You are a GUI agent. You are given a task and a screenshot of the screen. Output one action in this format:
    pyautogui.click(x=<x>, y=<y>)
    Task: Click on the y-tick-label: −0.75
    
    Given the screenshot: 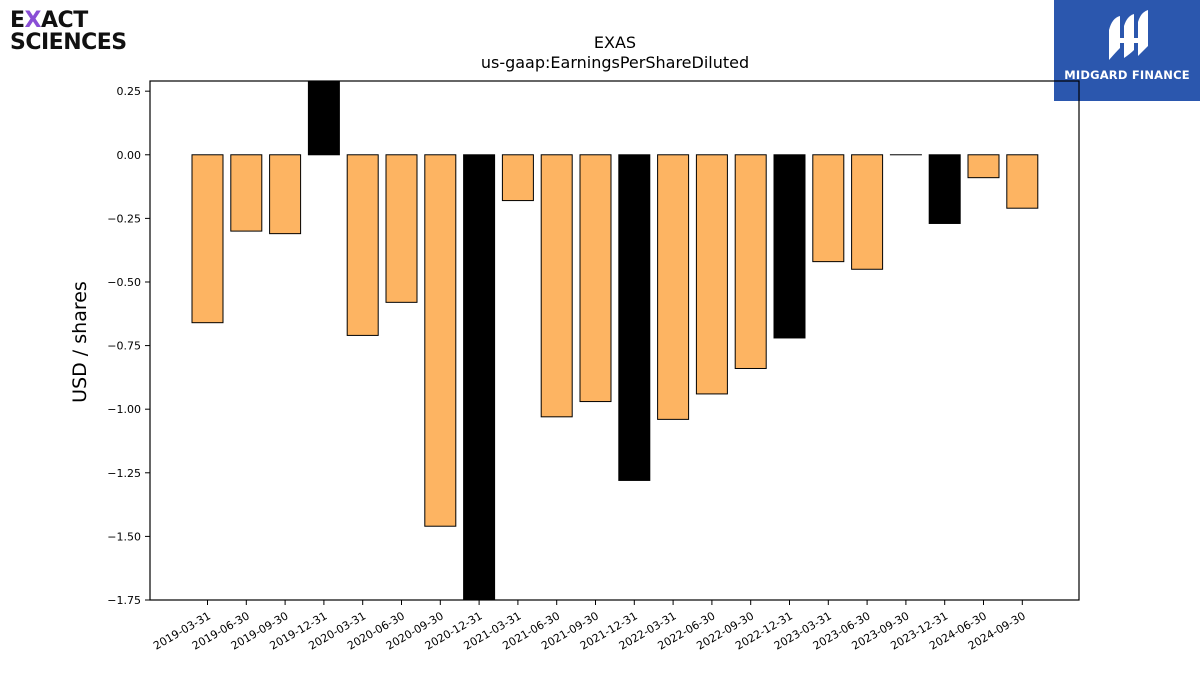 What is the action you would take?
    pyautogui.click(x=124, y=346)
    